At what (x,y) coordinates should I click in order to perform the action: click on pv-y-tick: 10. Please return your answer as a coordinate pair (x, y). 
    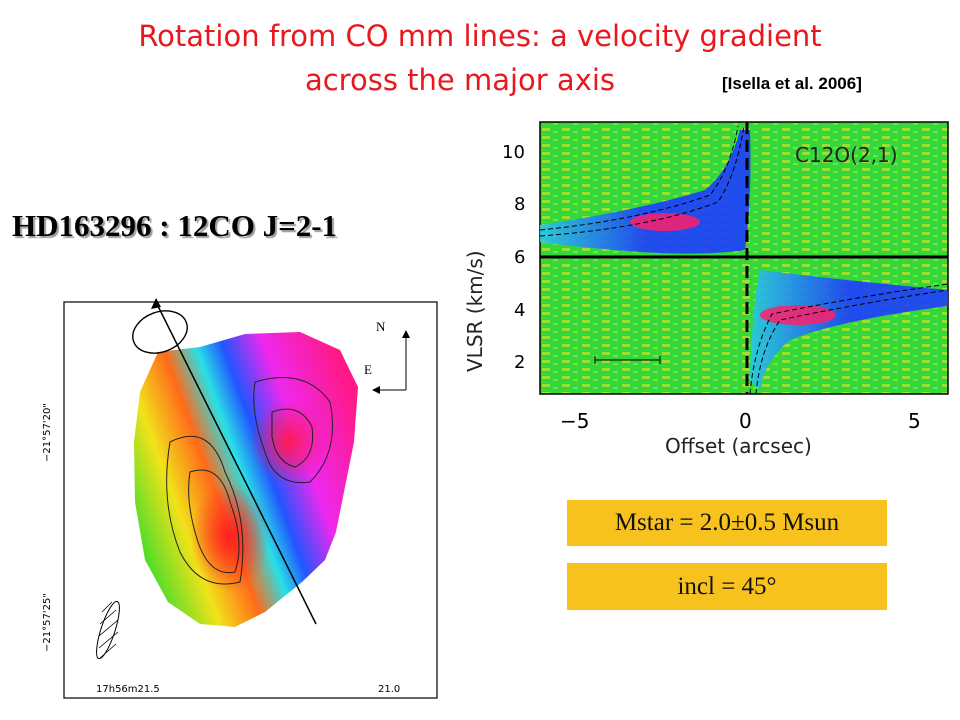
    Looking at the image, I should click on (513, 152).